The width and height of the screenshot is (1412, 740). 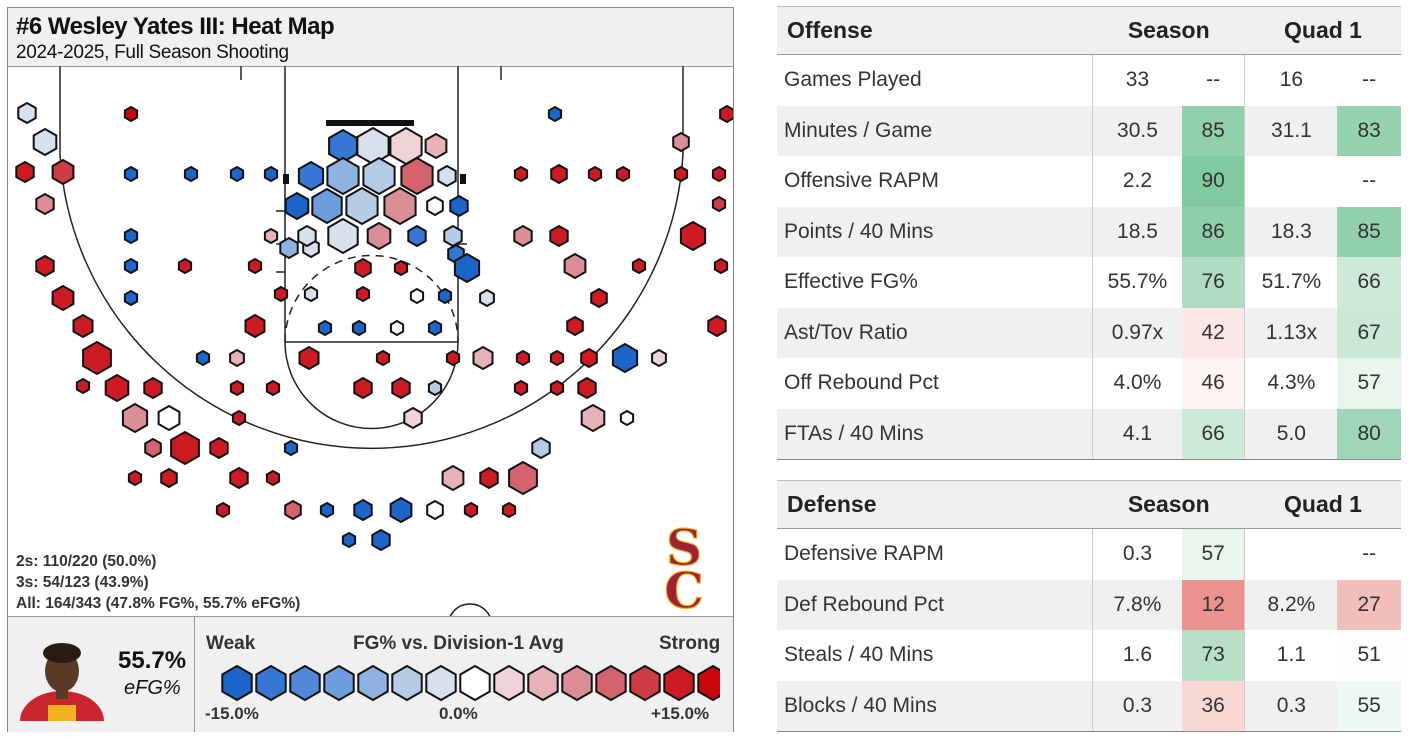 What do you see at coordinates (935, 434) in the screenshot?
I see `stat-label: FTAs / 40 Mins` at bounding box center [935, 434].